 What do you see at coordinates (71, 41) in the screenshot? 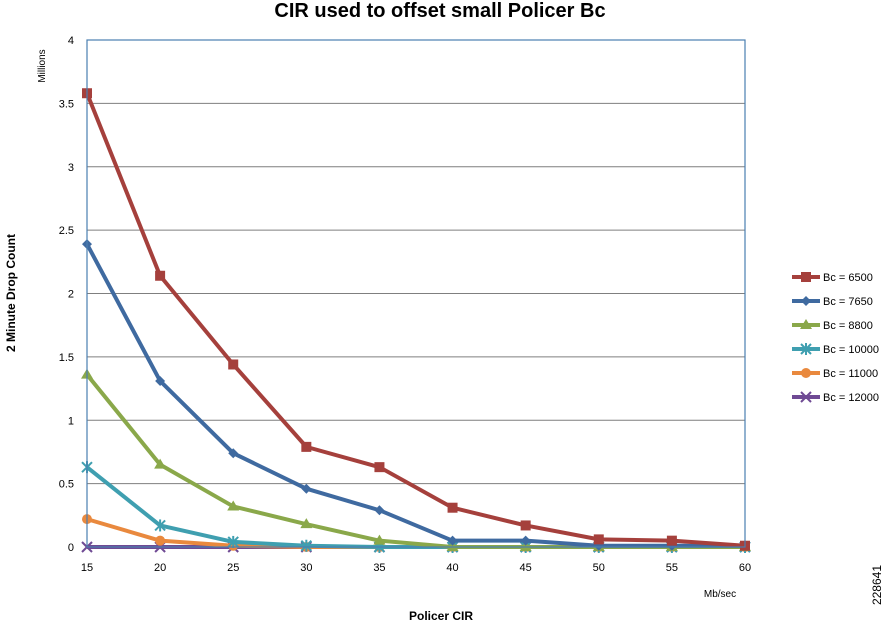
I see `y-tick-label: 4` at bounding box center [71, 41].